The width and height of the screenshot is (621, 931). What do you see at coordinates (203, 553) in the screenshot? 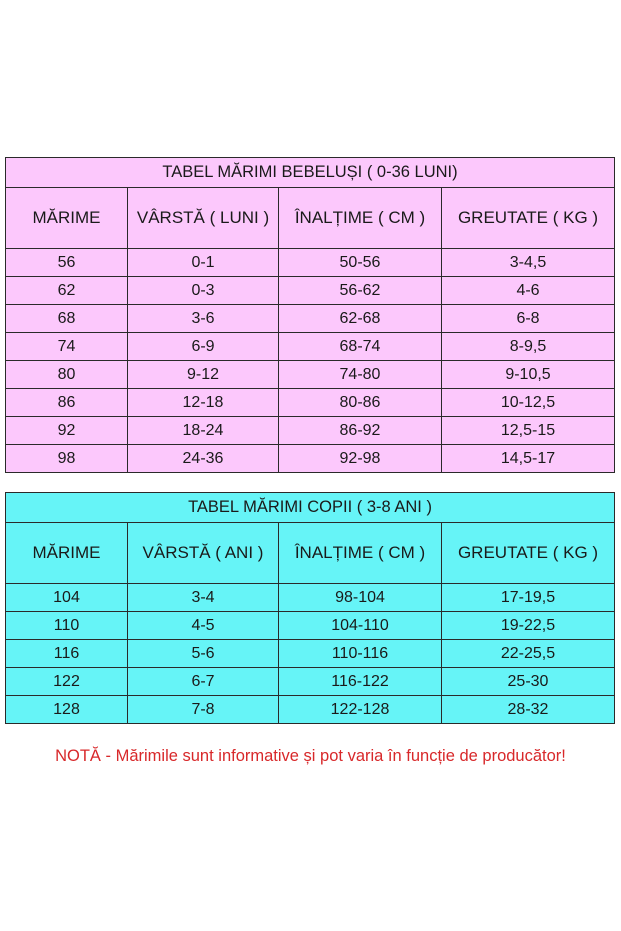
I see `column-header: VÂRSTĂ ( ANI )` at bounding box center [203, 553].